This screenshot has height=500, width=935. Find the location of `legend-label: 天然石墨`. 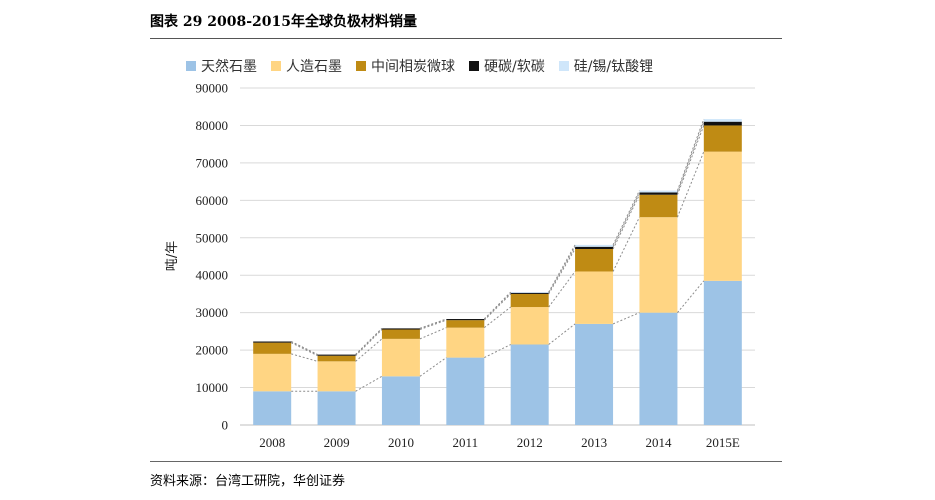

legend-label: 天然石墨 is located at coordinates (229, 67).